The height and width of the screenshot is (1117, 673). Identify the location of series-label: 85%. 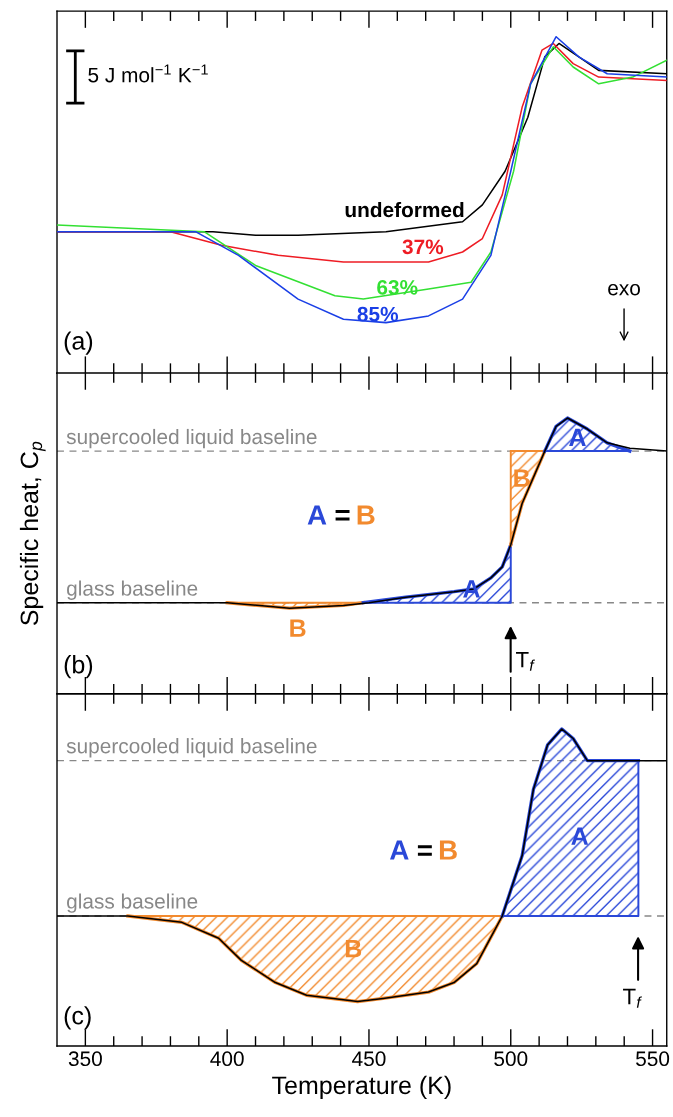
(378, 314).